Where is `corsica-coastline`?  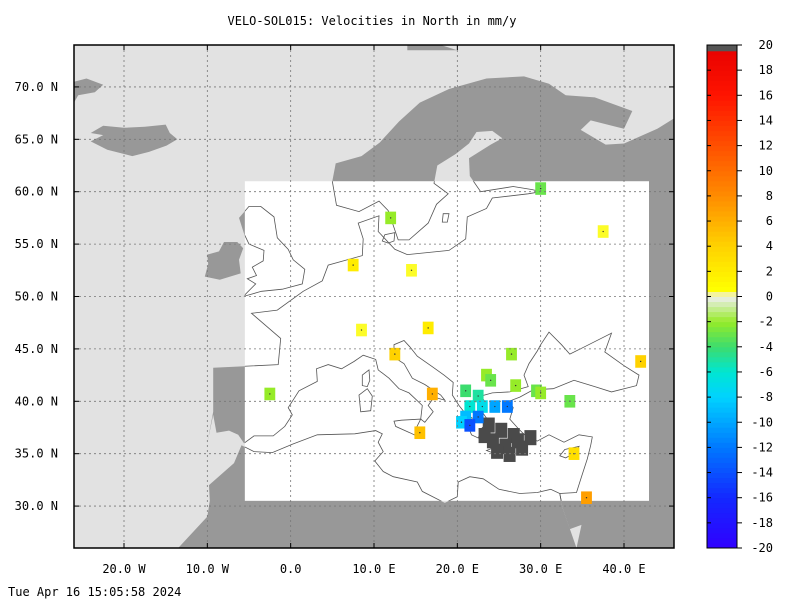 corsica-coastline is located at coordinates (366, 378).